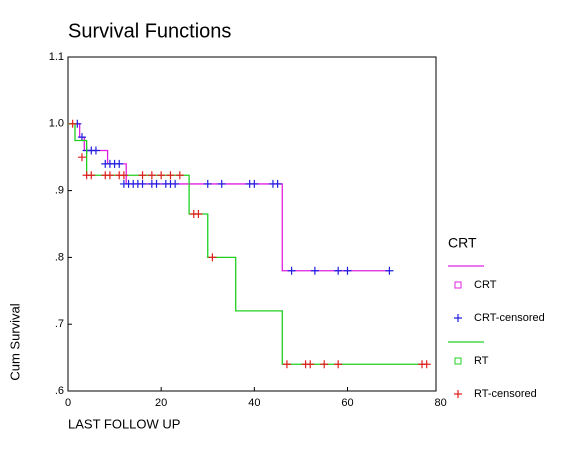 This screenshot has width=562, height=454. What do you see at coordinates (509, 318) in the screenshot?
I see `legend-label: CRT-censored` at bounding box center [509, 318].